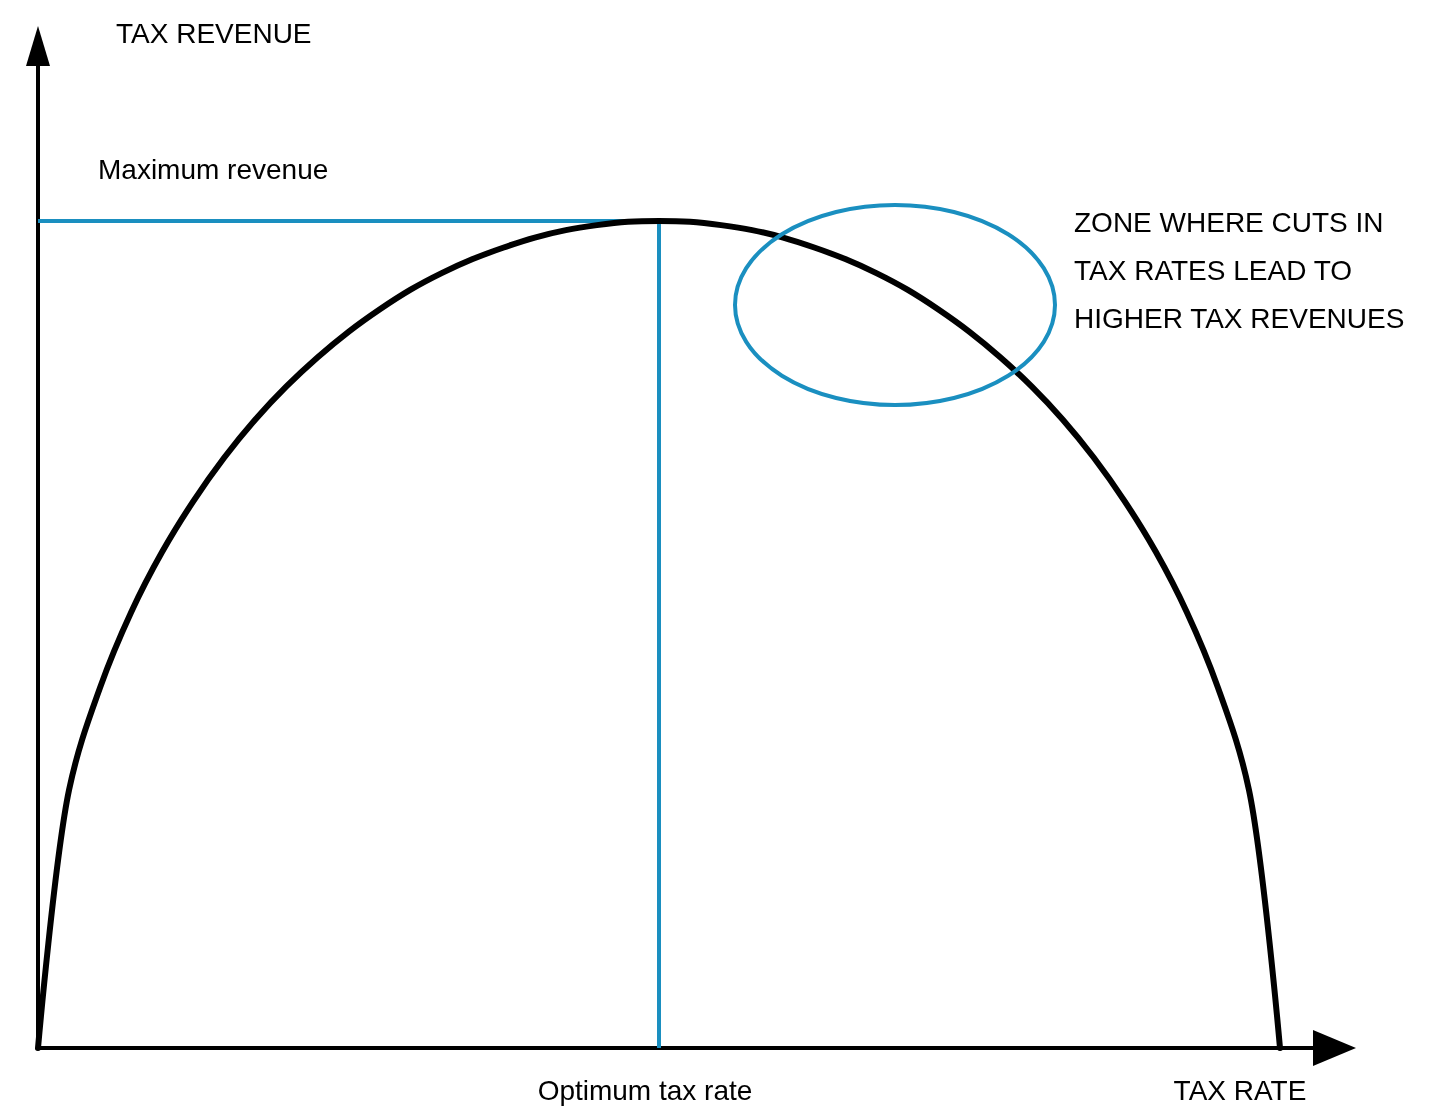  I want to click on ref-line-label: Maximum revenue, so click(213, 169).